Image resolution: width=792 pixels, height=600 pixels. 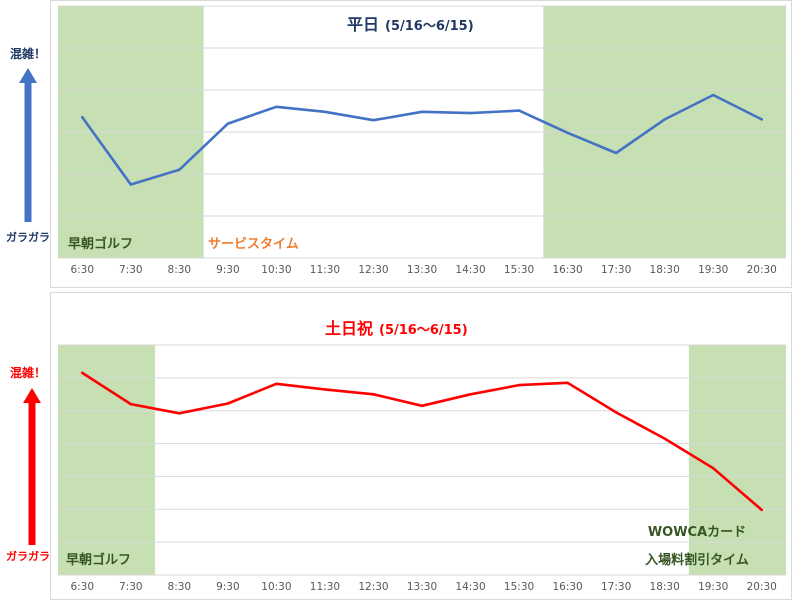 I want to click on chart-annotation: 入場料割引タイム, so click(x=697, y=560).